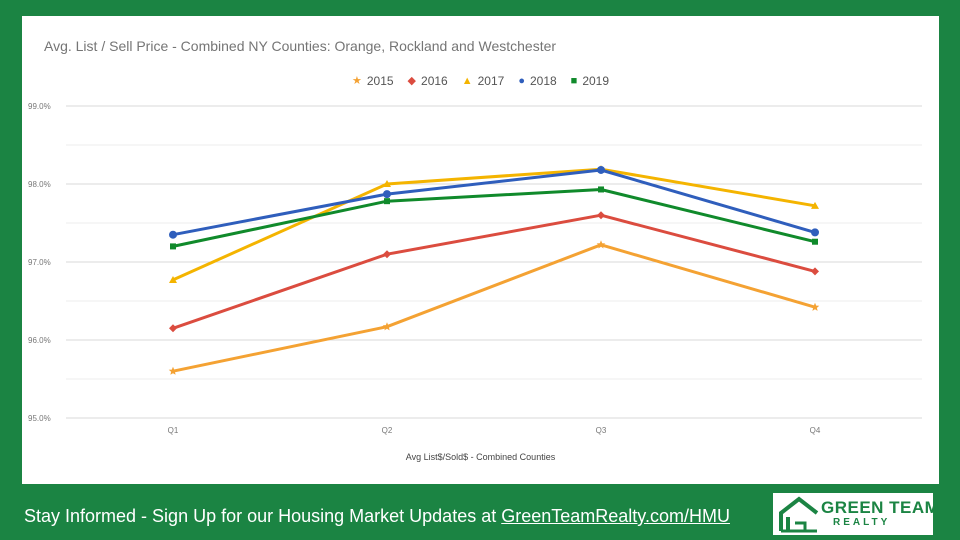 This screenshot has width=960, height=540. I want to click on data-point-2019-Q1, so click(173, 246).